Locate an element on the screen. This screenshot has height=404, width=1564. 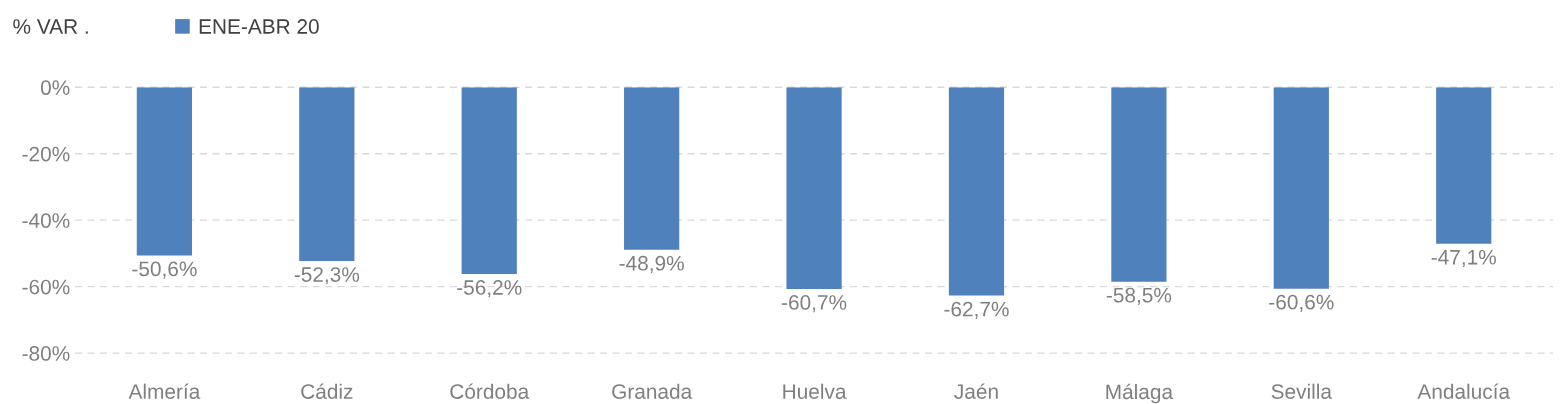
y-tick-label: -20% is located at coordinates (46, 154).